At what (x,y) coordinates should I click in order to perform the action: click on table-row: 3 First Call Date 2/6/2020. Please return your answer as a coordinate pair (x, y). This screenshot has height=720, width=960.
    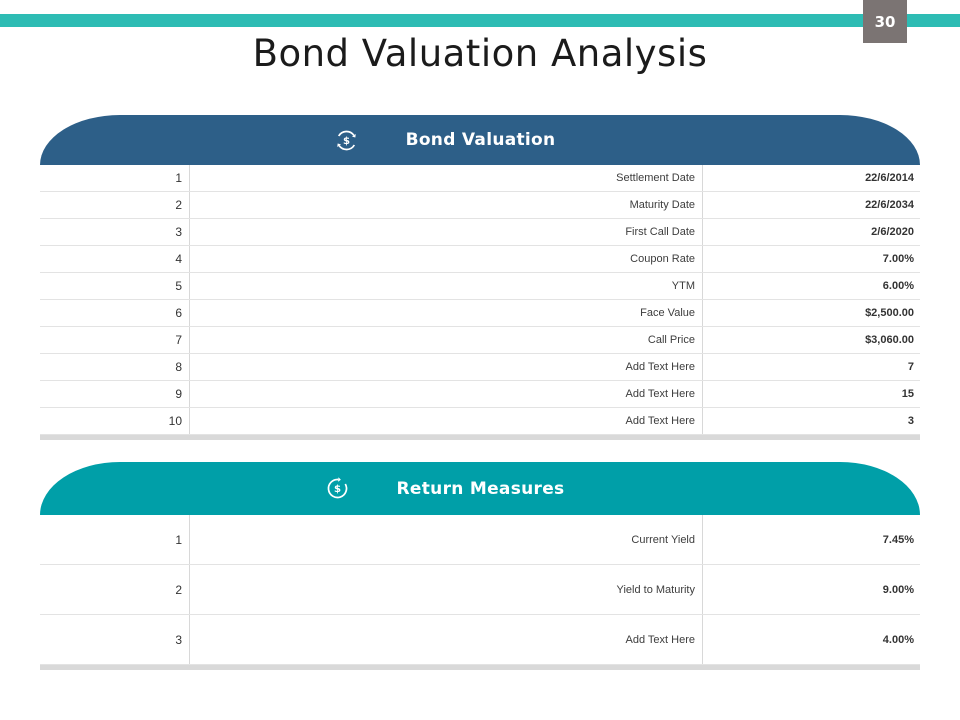
    Looking at the image, I should click on (480, 232).